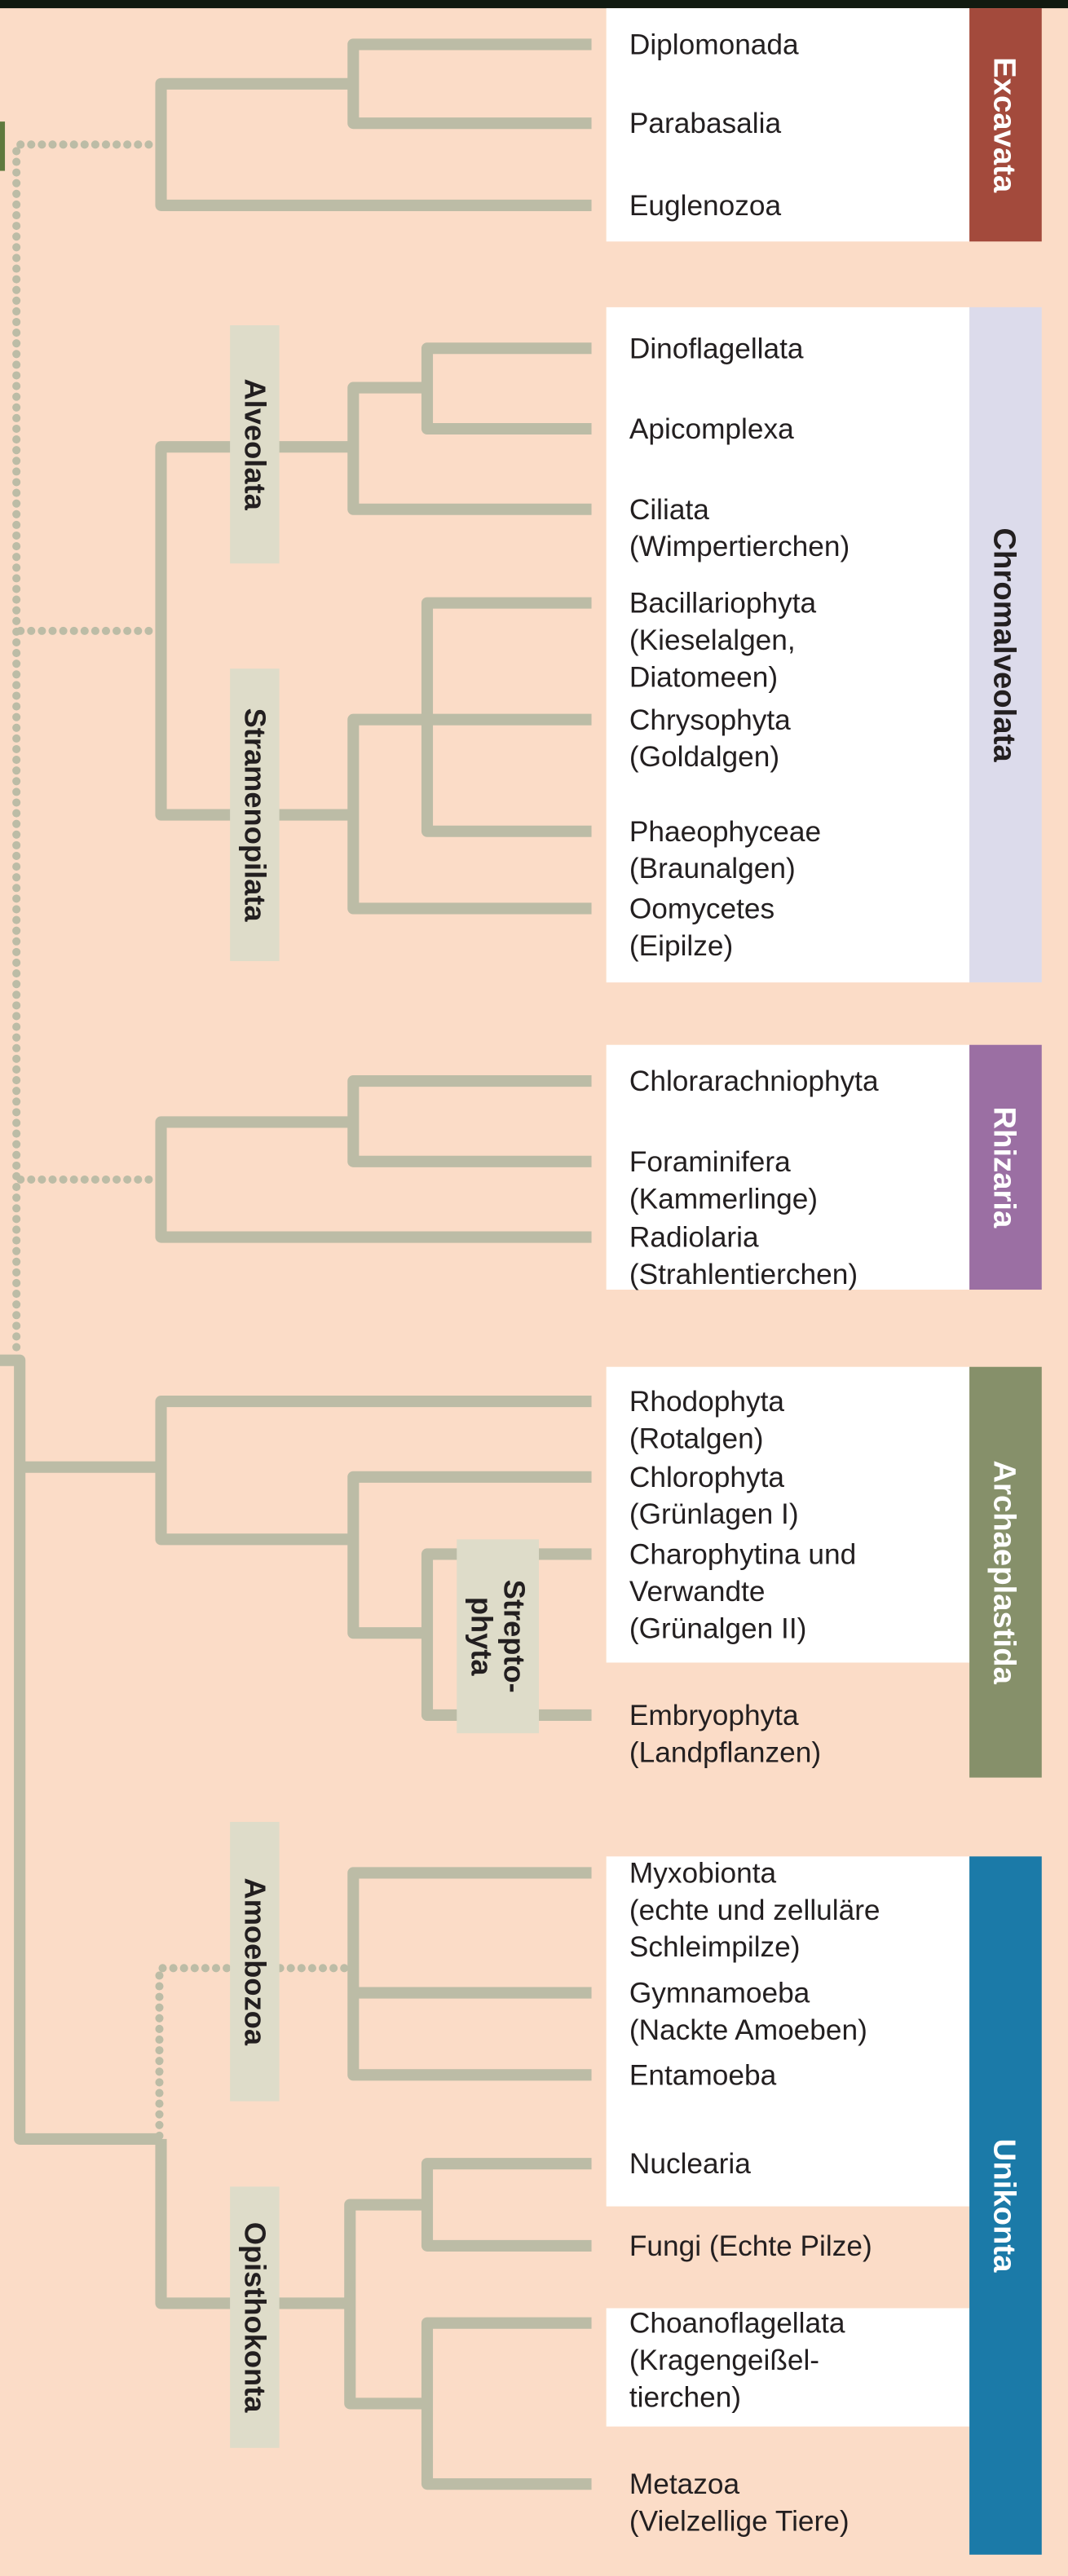  What do you see at coordinates (712, 868) in the screenshot?
I see `taxon-label-line: (Braunalgen)` at bounding box center [712, 868].